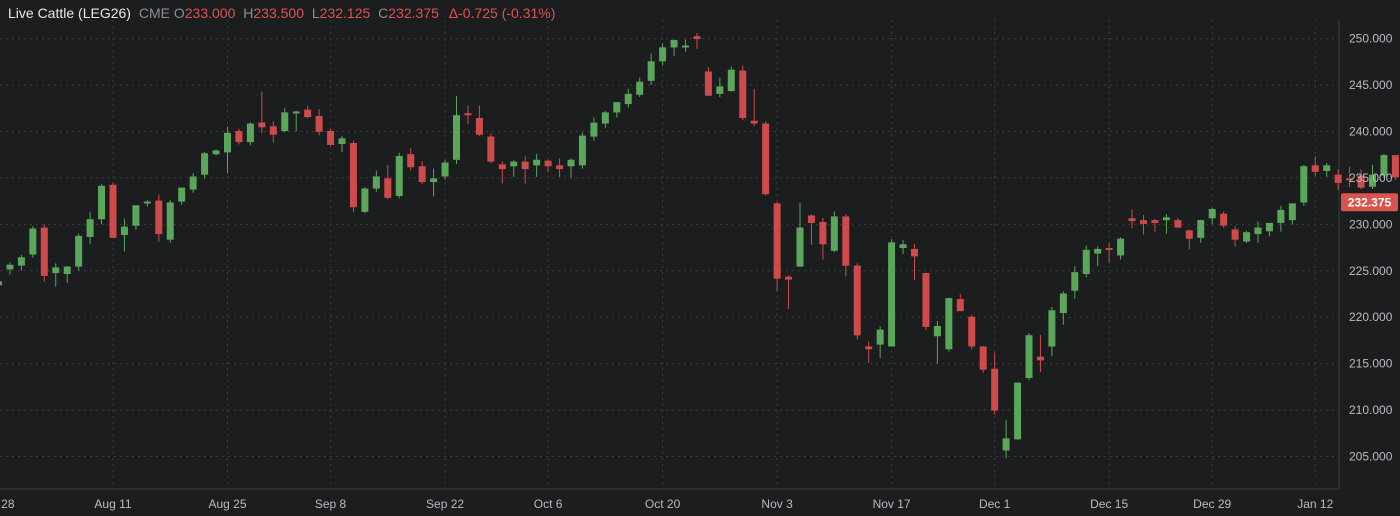  Describe the element at coordinates (1371, 131) in the screenshot. I see `y-tick-label: 240.000` at that location.